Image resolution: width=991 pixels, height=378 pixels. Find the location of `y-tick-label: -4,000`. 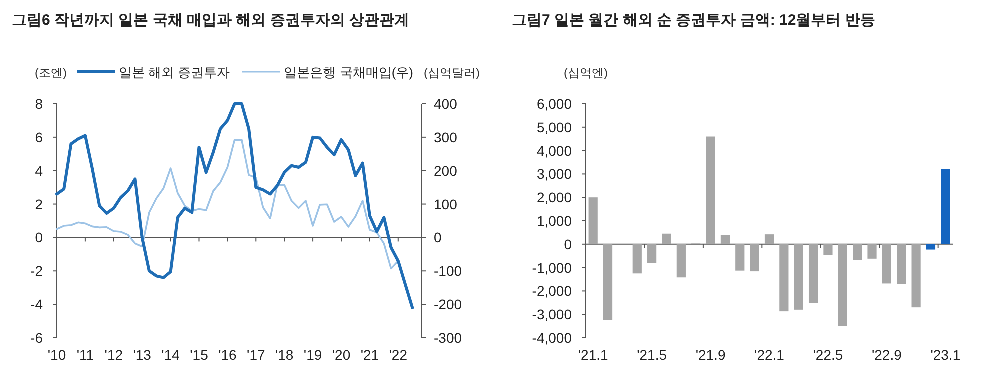

y-tick-label: -4,000 is located at coordinates (552, 338).